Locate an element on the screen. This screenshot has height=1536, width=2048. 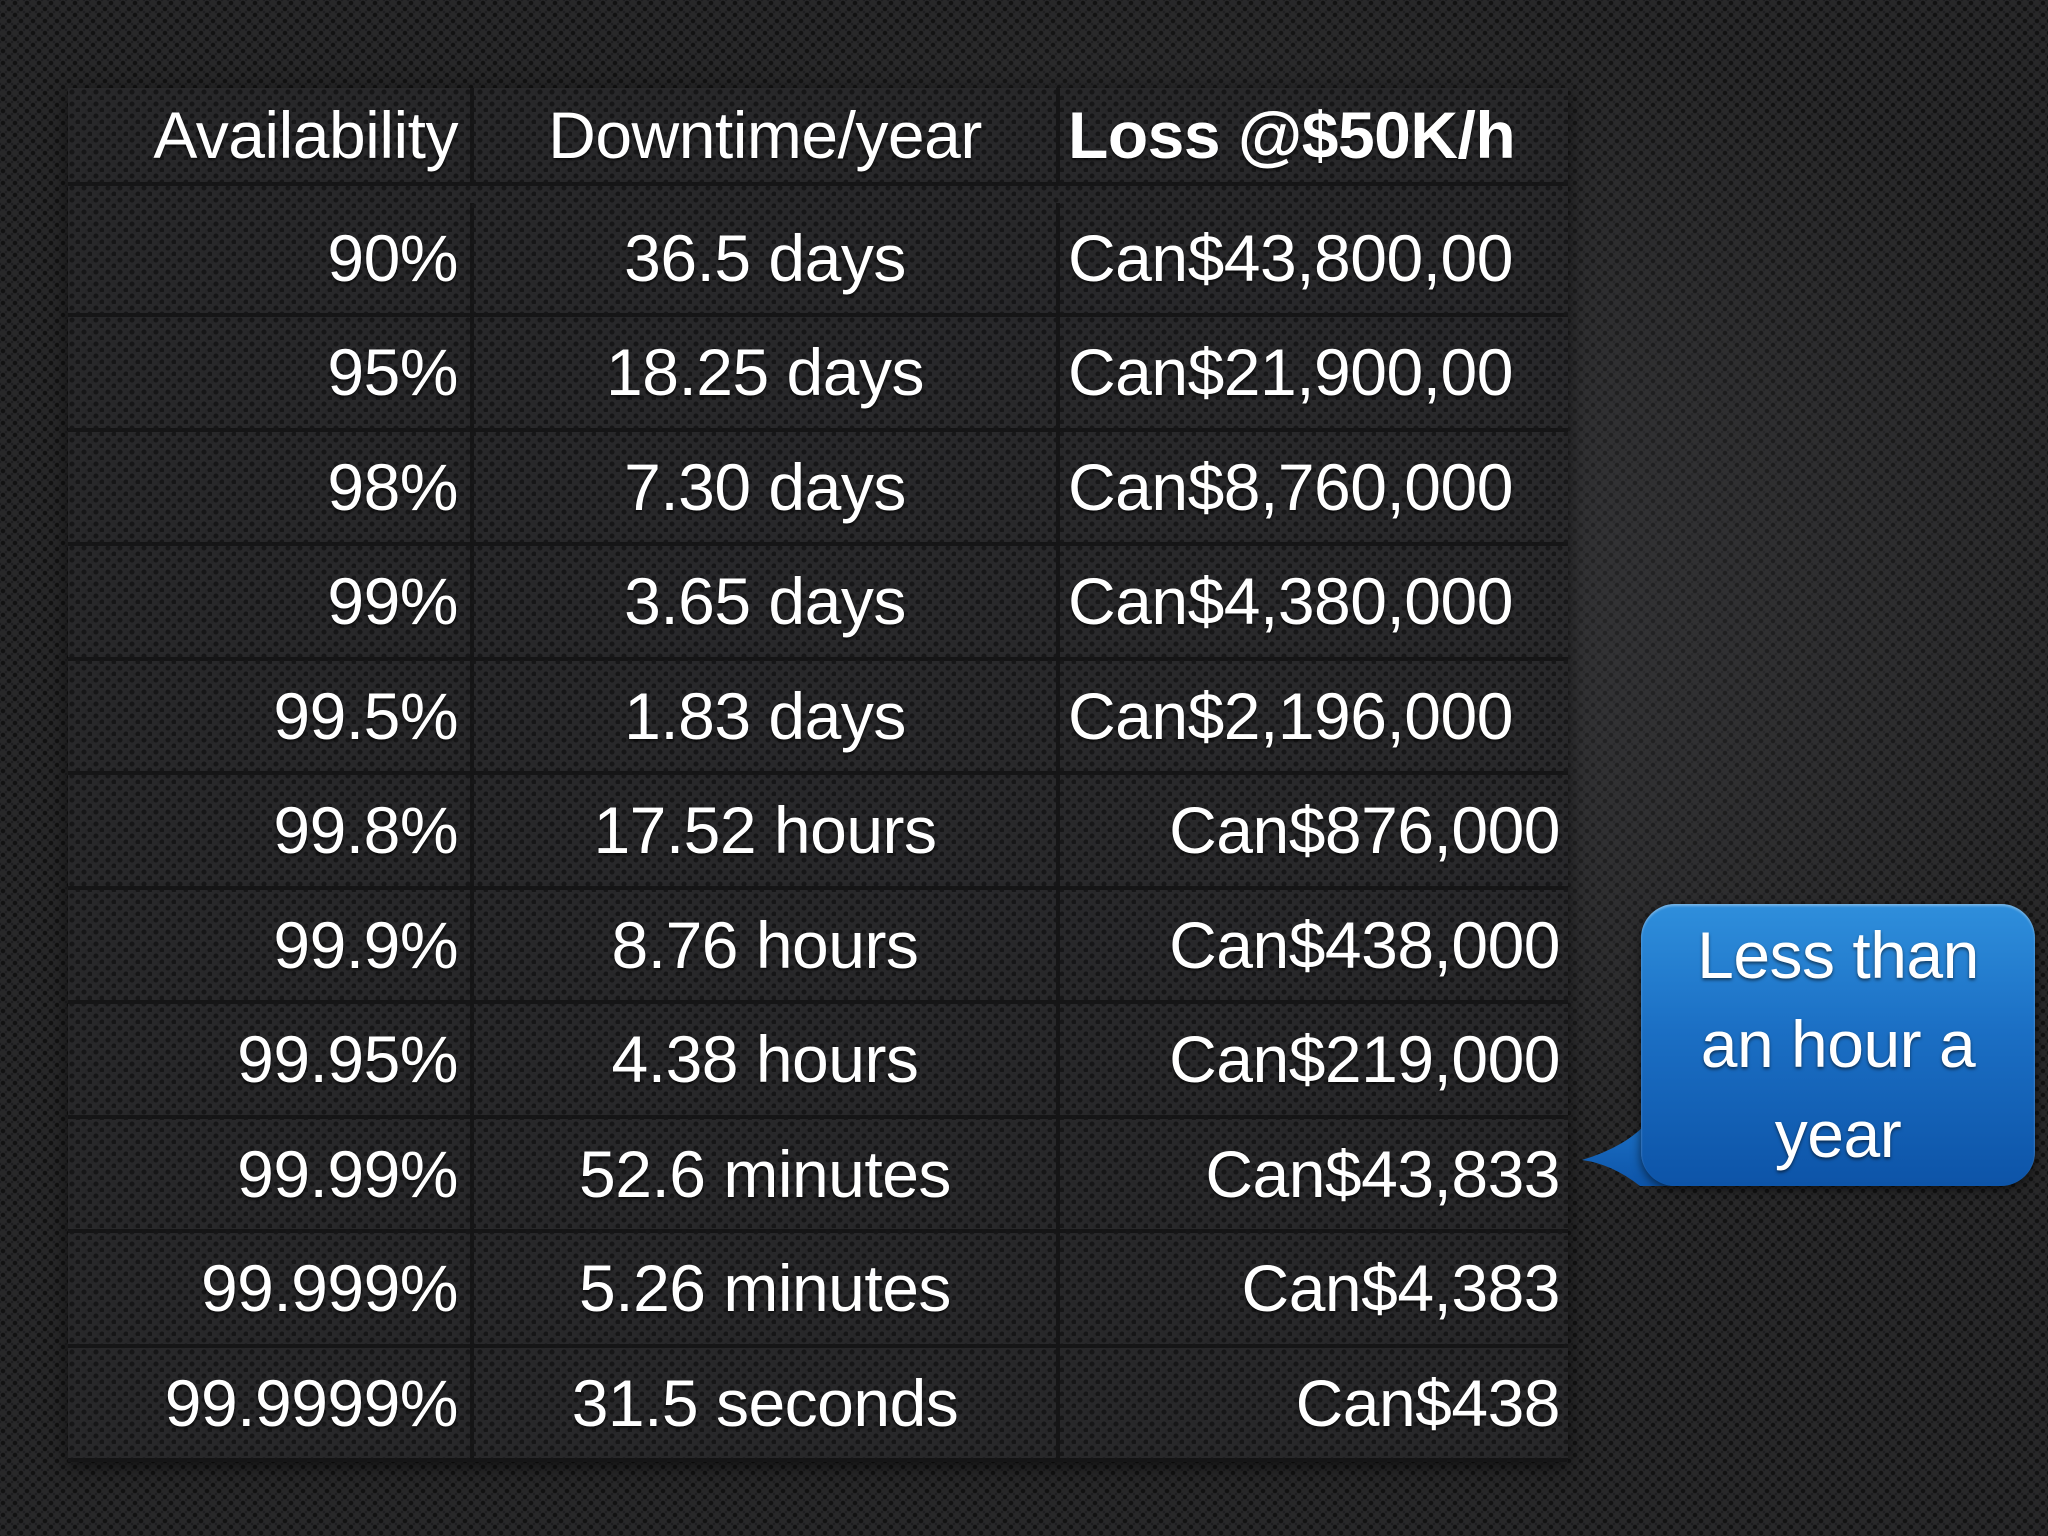
availability-cell: 98% is located at coordinates (271, 488).